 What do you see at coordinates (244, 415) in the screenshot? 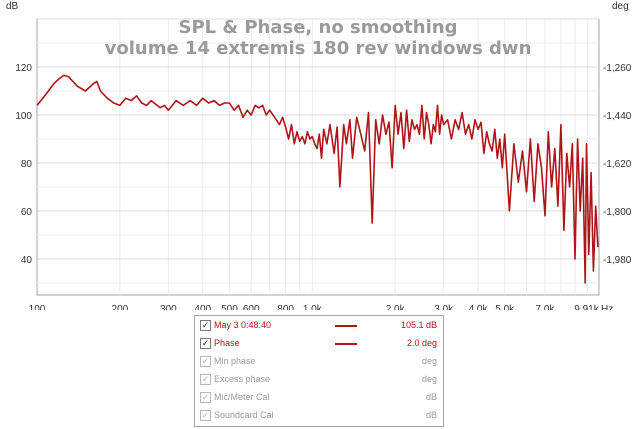
I see `legend-label: Soundcard Cal` at bounding box center [244, 415].